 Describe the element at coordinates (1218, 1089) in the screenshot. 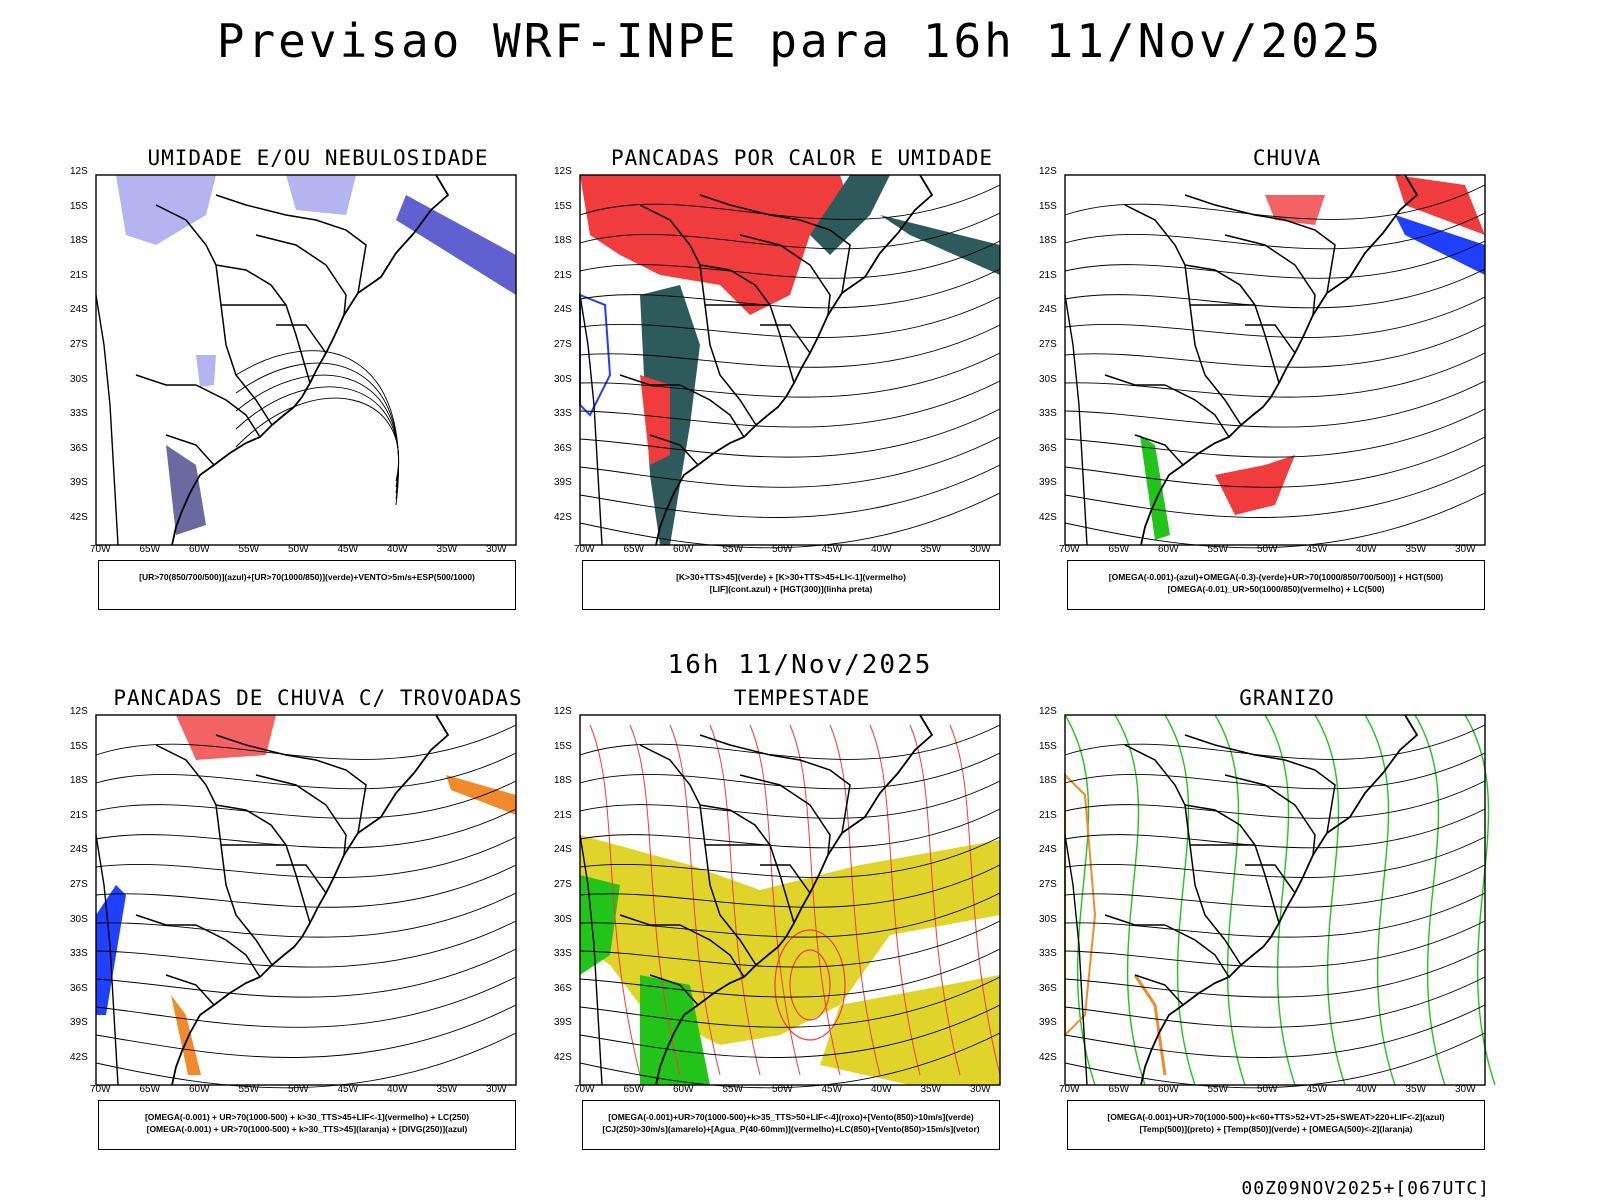

I see `lon-tick-label: 55W` at that location.